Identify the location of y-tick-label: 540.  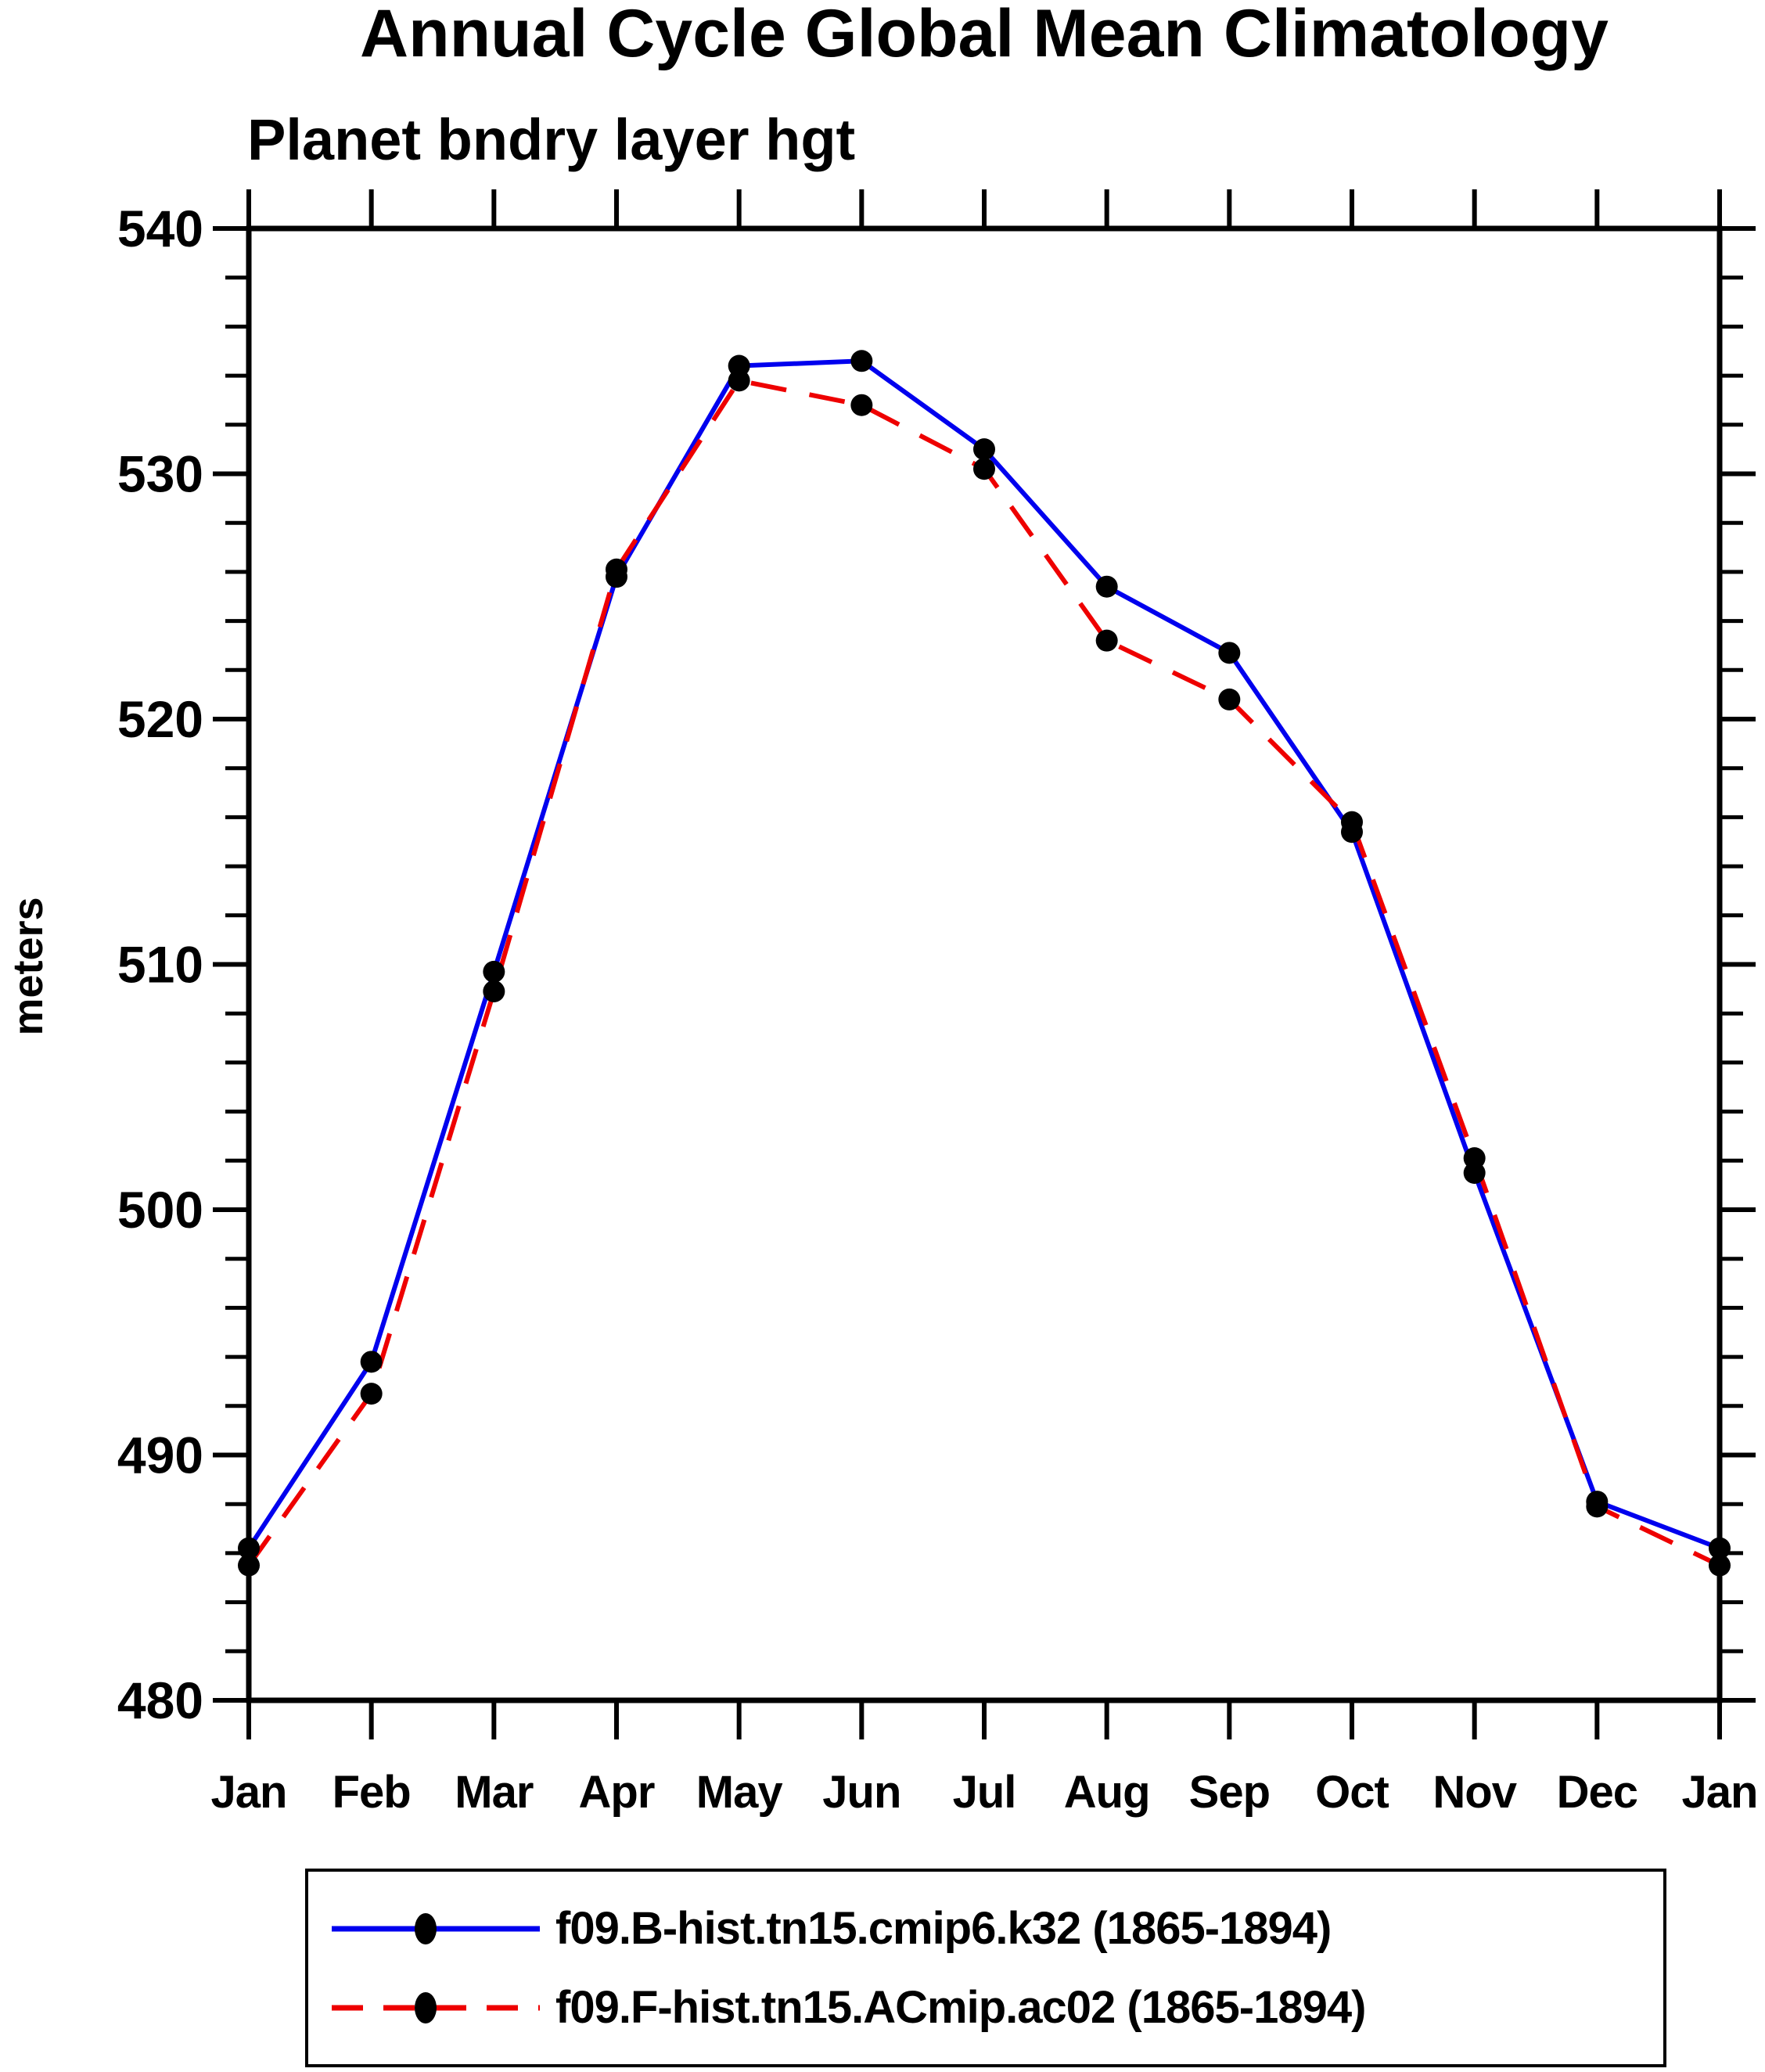
(160, 229).